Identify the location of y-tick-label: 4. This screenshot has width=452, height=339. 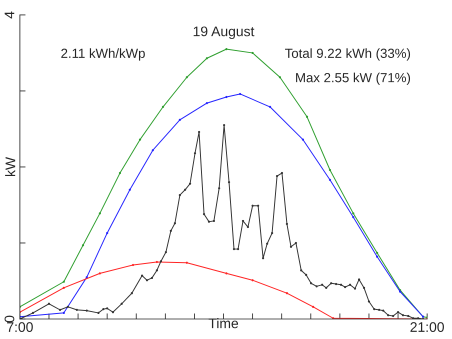
(9, 14).